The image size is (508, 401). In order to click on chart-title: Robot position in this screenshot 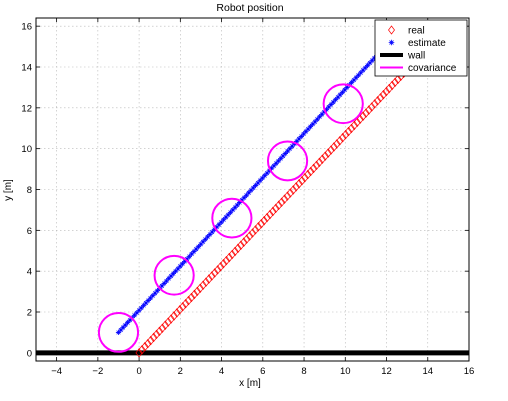, I will do `click(249, 8)`.